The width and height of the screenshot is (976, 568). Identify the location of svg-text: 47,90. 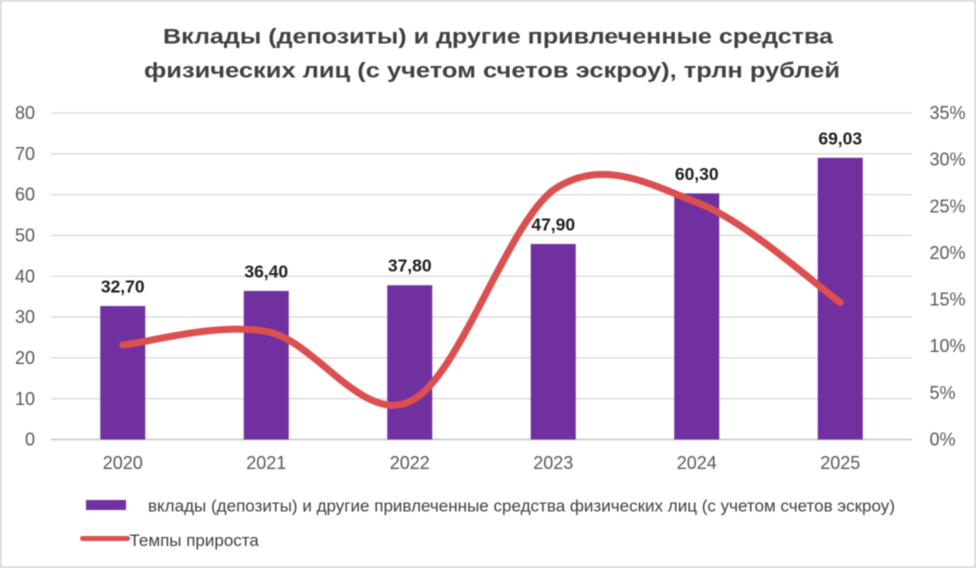
(553, 225).